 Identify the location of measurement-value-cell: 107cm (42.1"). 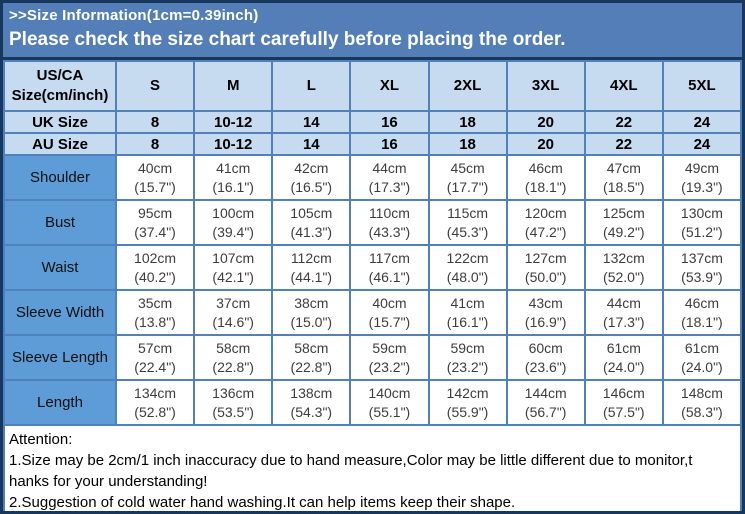
(233, 267).